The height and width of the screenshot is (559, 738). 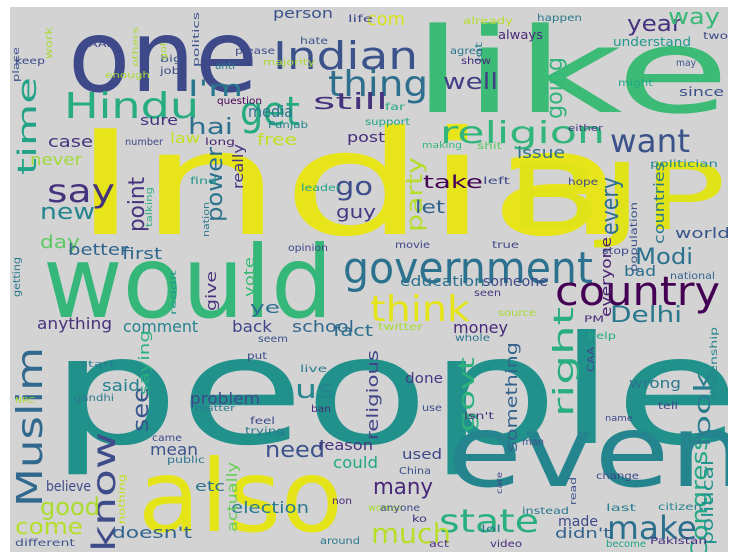 I want to click on word-much: much, so click(x=411, y=533).